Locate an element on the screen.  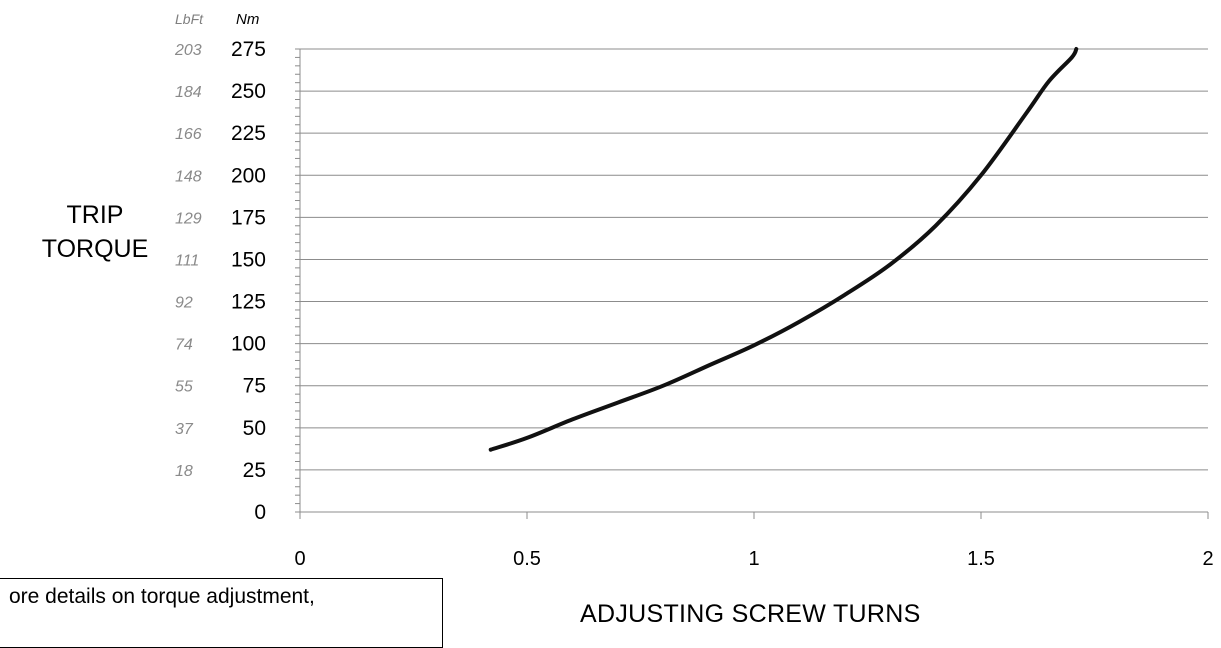
x-axis-title: ADJUSTING SCREW TURNS is located at coordinates (750, 614).